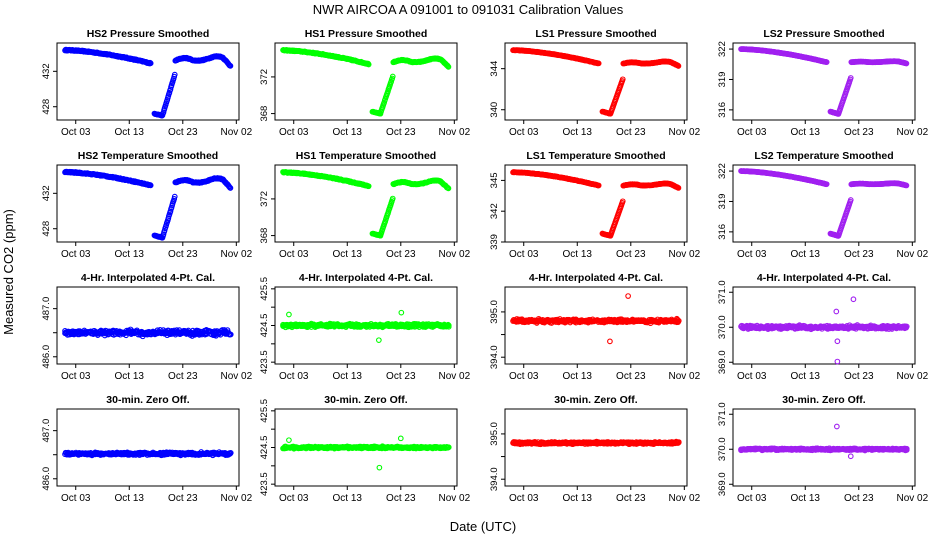 Image resolution: width=936 pixels, height=545 pixels. What do you see at coordinates (46, 71) in the screenshot?
I see `y-tick-label: 432` at bounding box center [46, 71].